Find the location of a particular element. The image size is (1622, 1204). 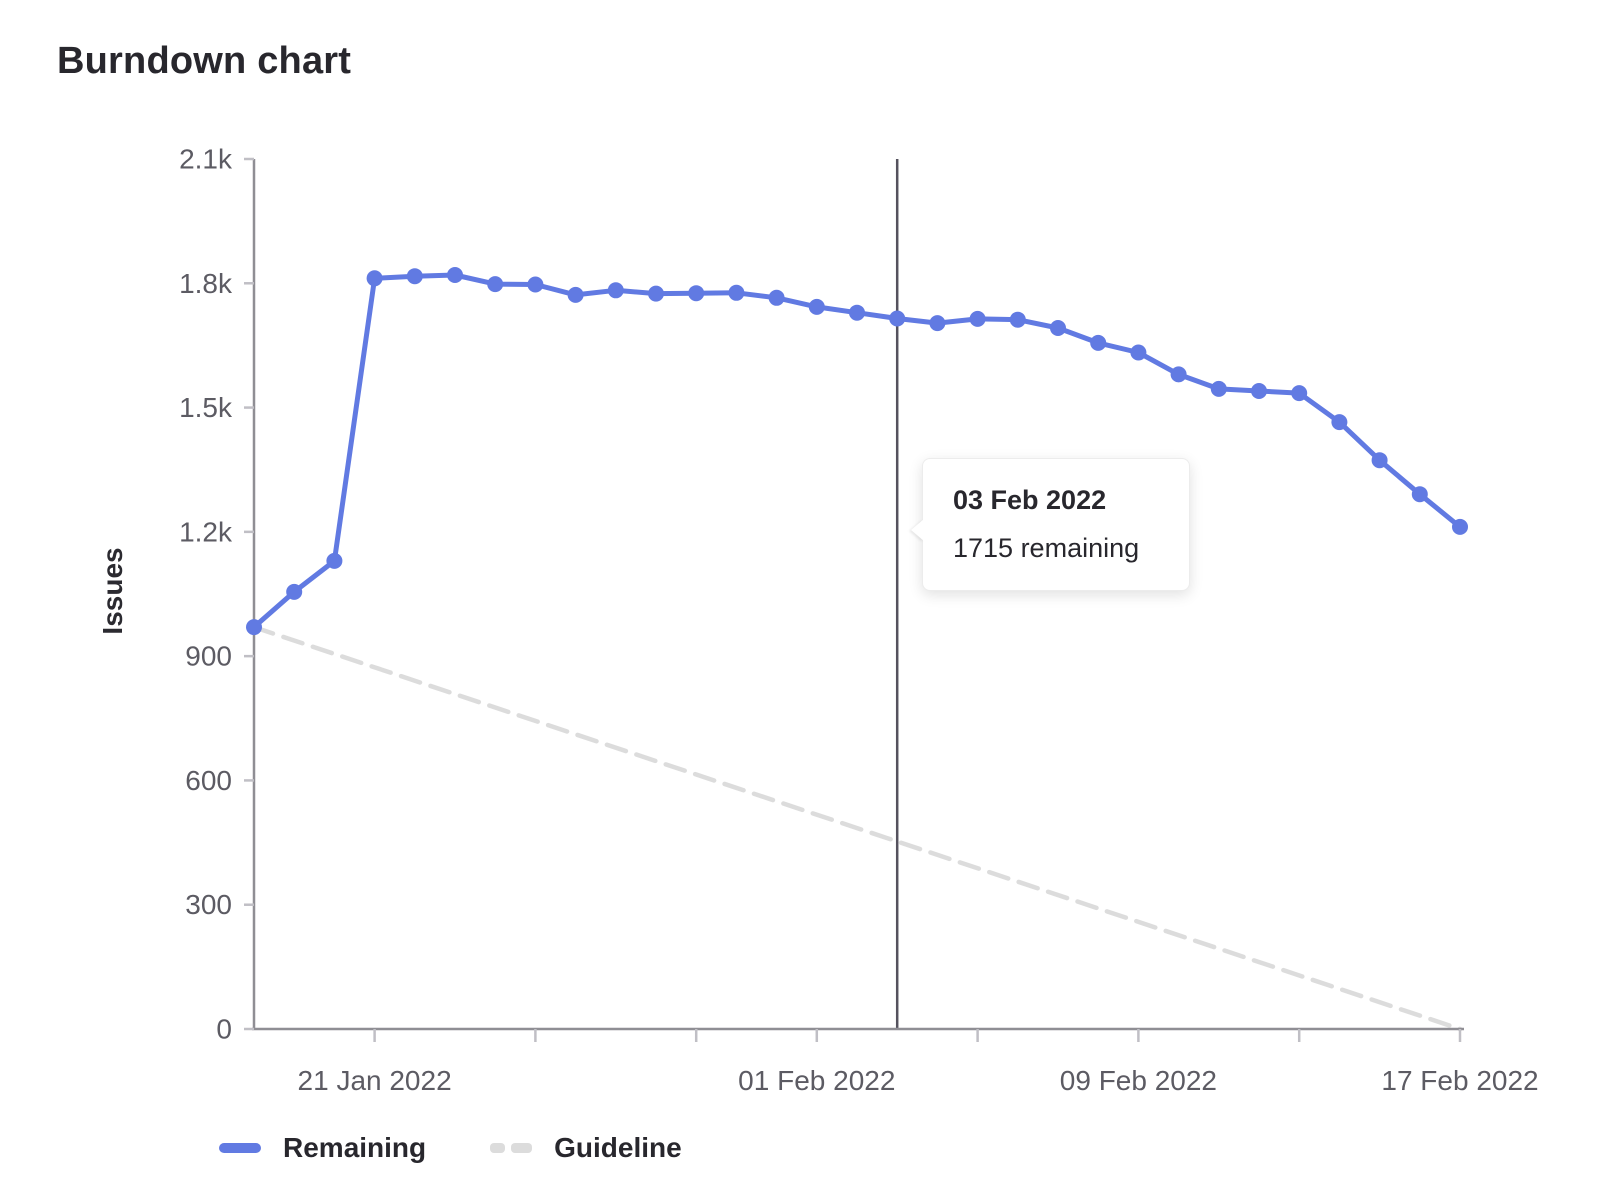

tooltip-date: 03 Feb 2022 is located at coordinates (1030, 500).